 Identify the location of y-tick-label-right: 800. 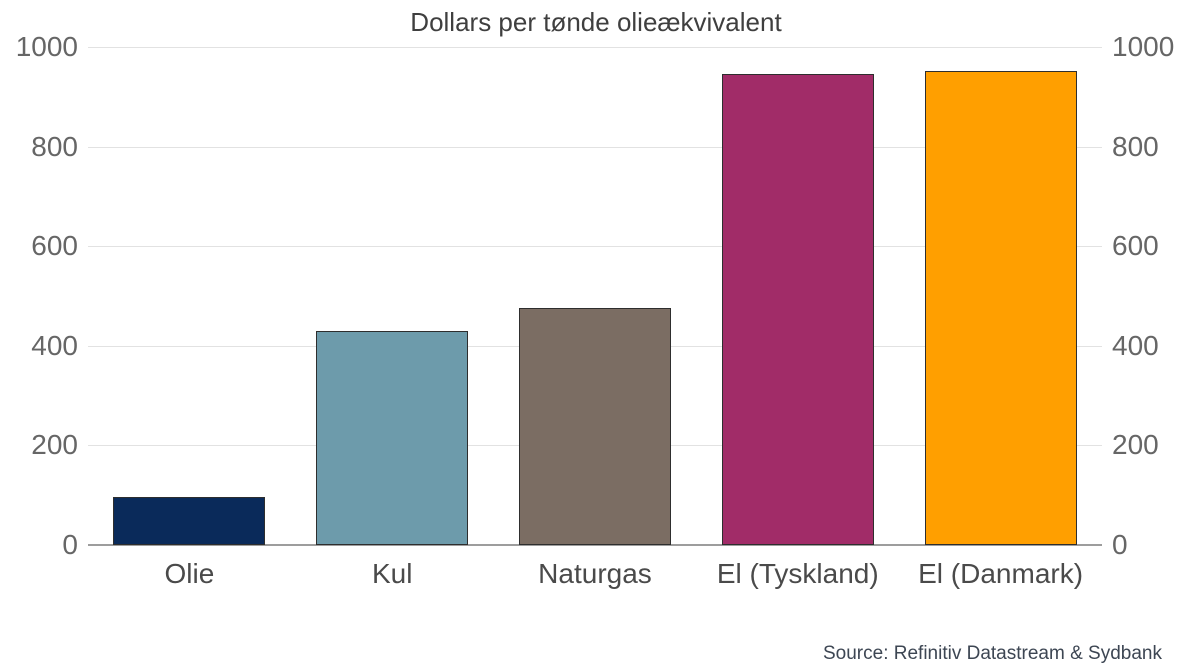
(1135, 146).